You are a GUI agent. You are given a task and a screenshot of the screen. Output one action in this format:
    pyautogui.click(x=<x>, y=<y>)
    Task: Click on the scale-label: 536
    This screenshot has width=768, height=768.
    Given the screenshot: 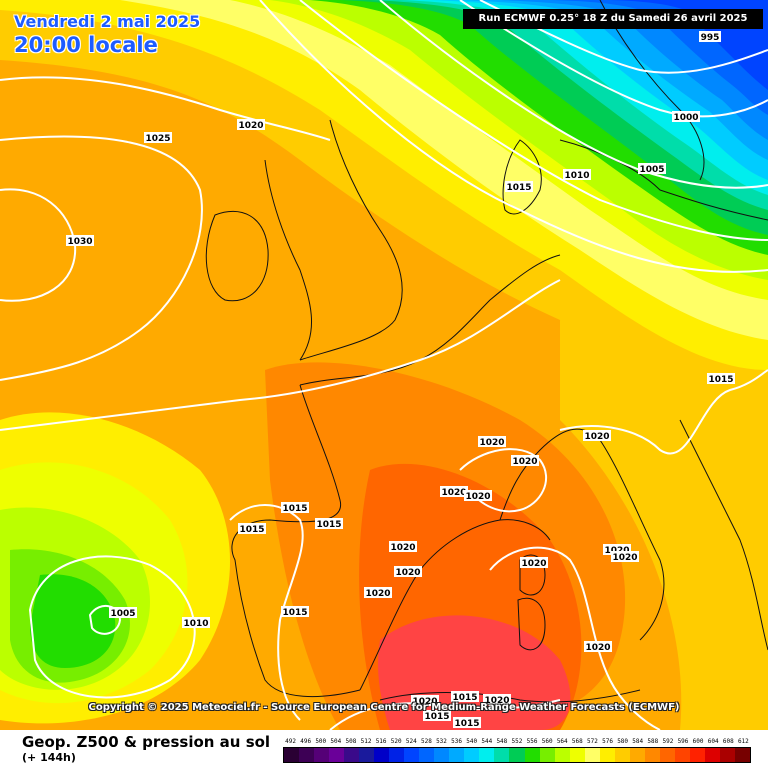 What is the action you would take?
    pyautogui.click(x=456, y=741)
    